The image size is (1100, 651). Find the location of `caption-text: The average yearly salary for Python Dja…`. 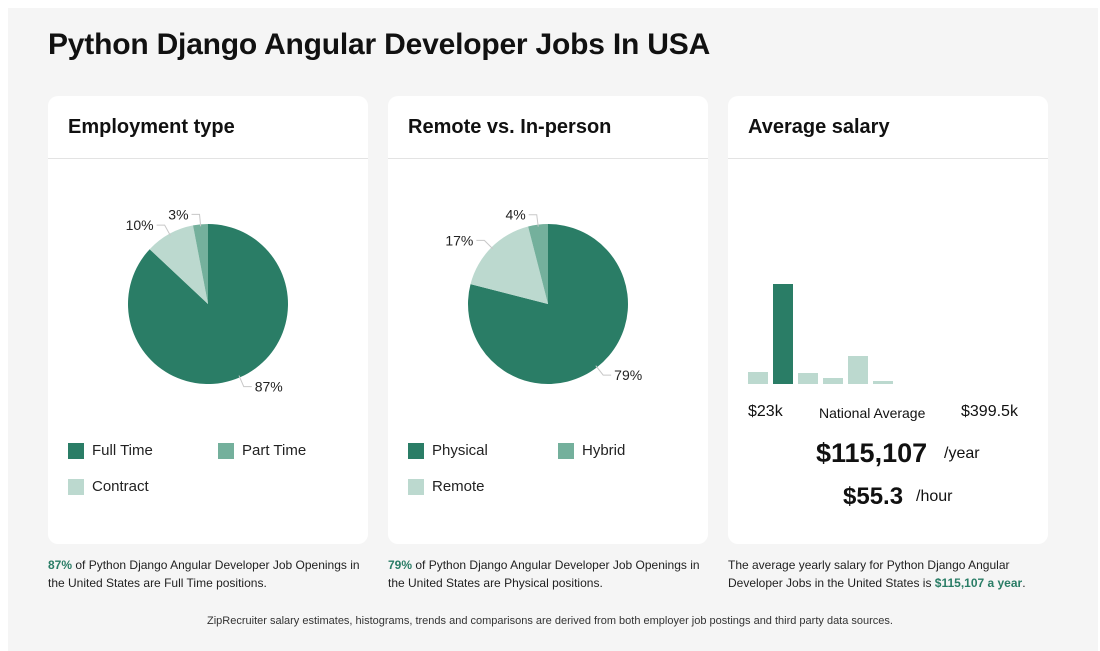

caption-text: The average yearly salary for Python Dja… is located at coordinates (869, 574).